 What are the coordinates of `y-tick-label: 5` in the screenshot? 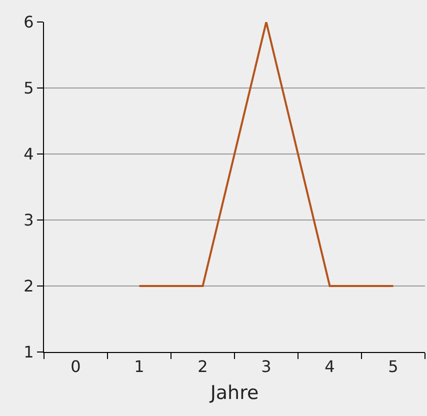 It's located at (29, 88).